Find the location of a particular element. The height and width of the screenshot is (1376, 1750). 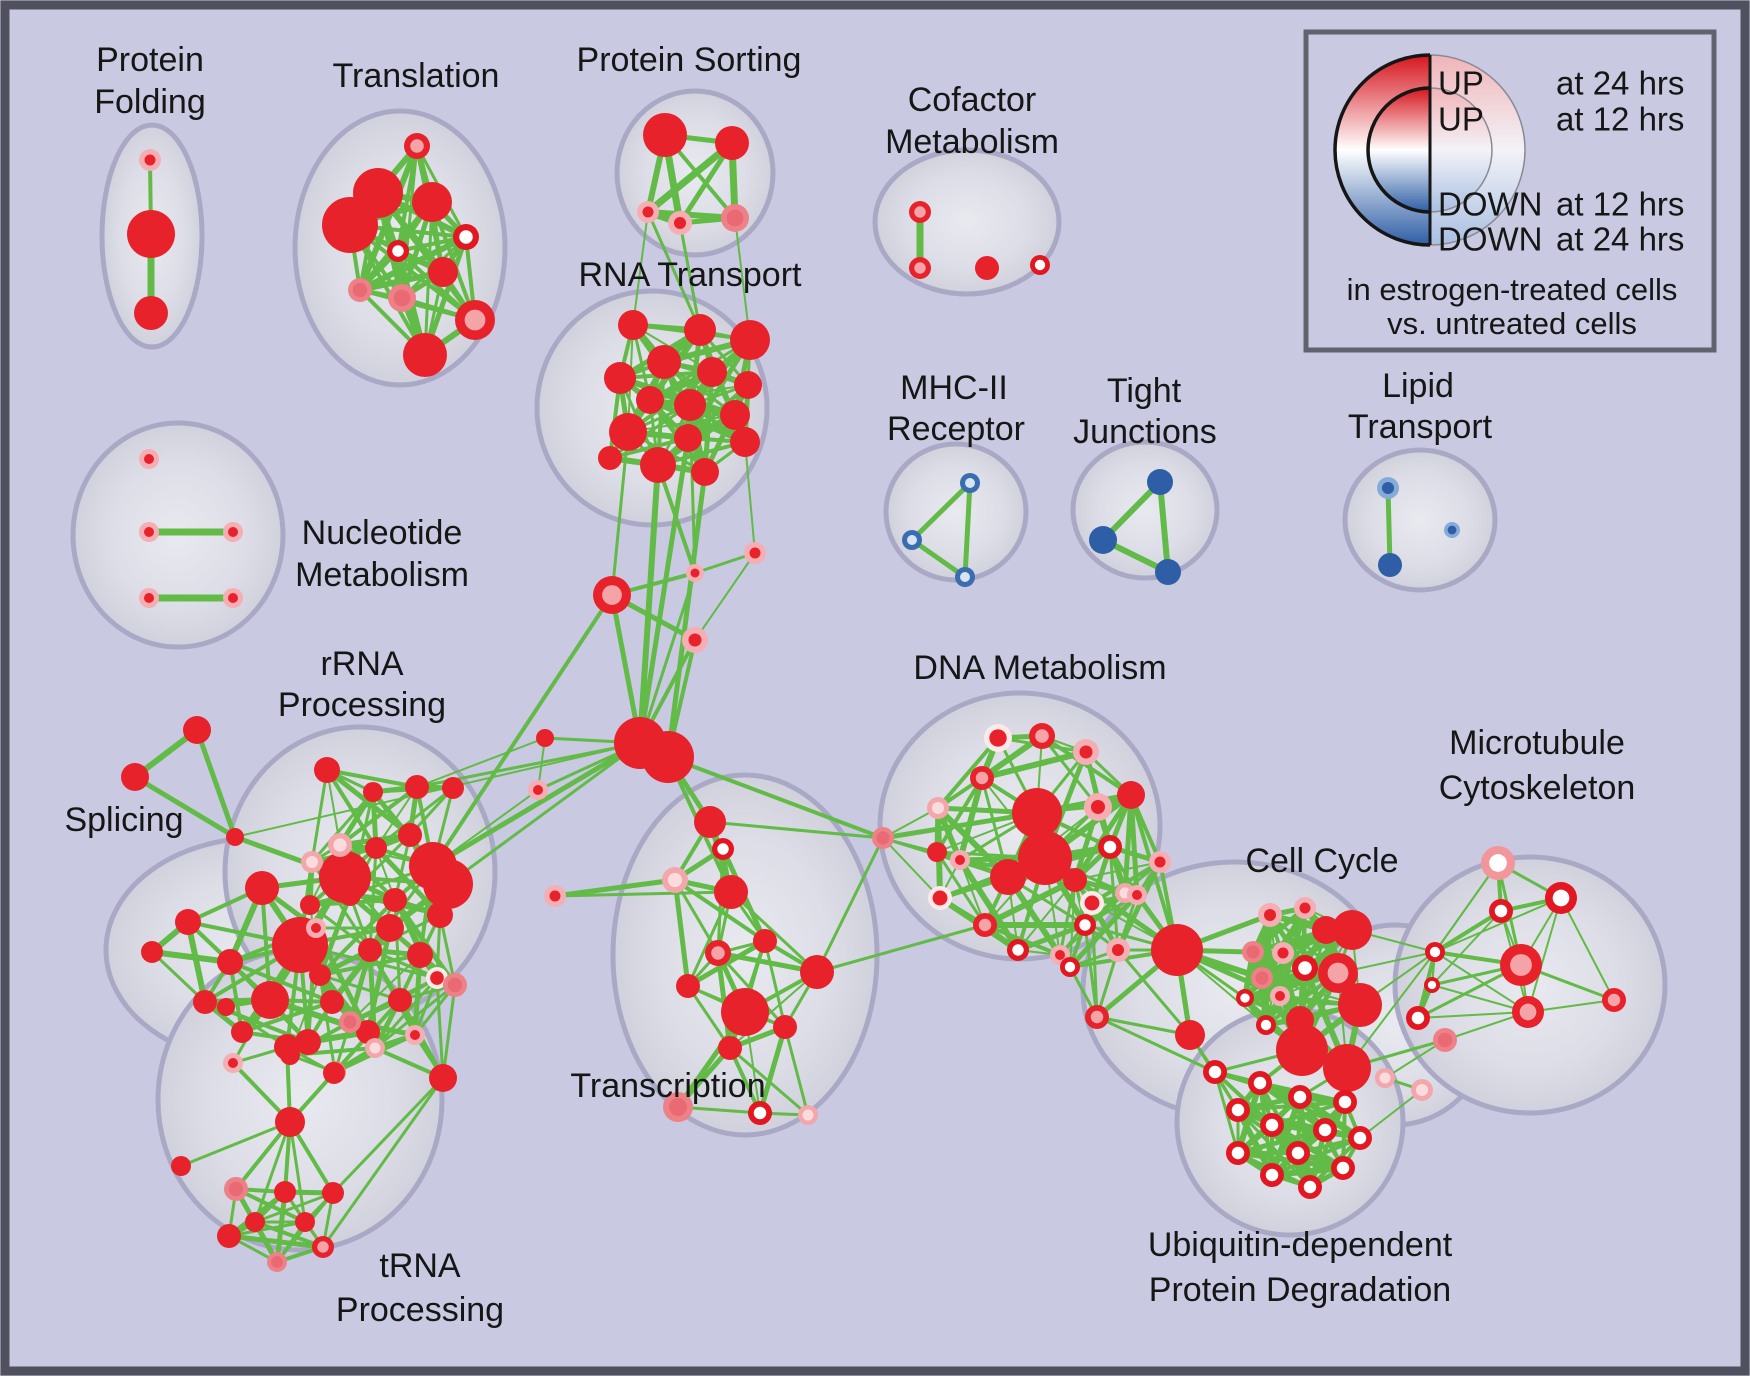

legend-direction-label: DOWN is located at coordinates (1490, 239).